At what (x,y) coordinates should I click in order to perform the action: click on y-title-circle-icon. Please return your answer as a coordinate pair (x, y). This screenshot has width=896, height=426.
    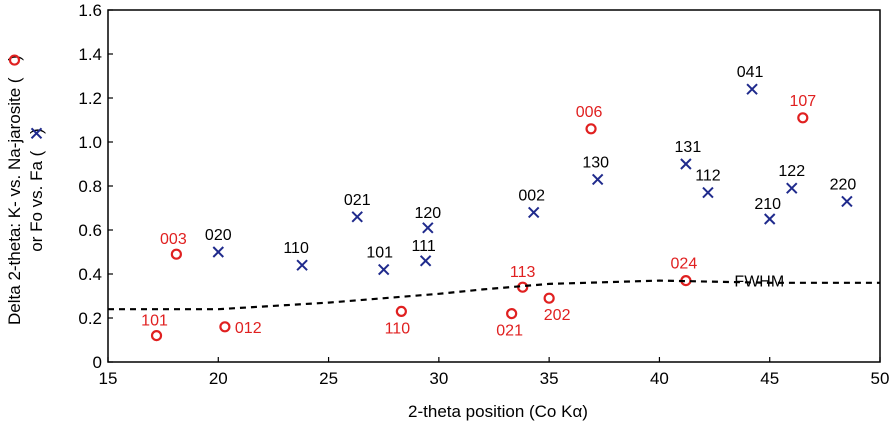
    Looking at the image, I should click on (14, 60).